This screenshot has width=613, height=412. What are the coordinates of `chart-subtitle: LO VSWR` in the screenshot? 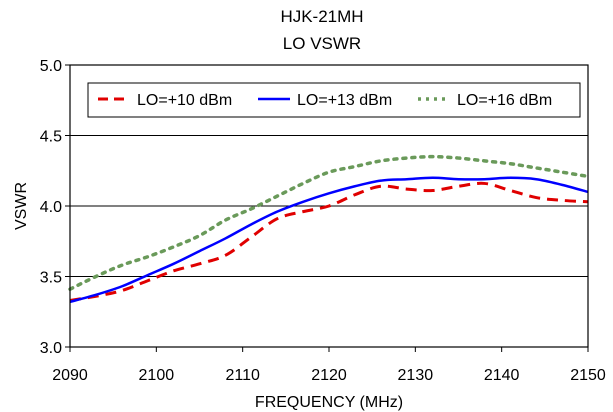 It's located at (322, 43).